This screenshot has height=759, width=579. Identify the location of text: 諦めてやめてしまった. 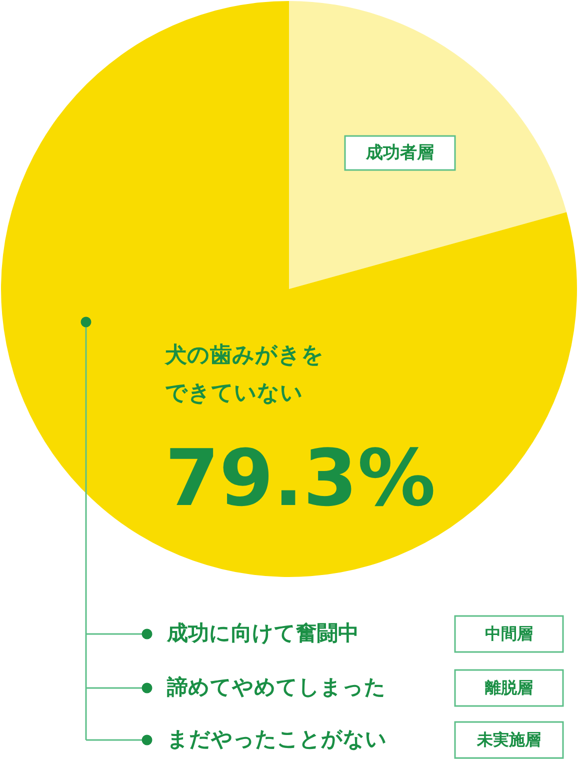
(276, 687).